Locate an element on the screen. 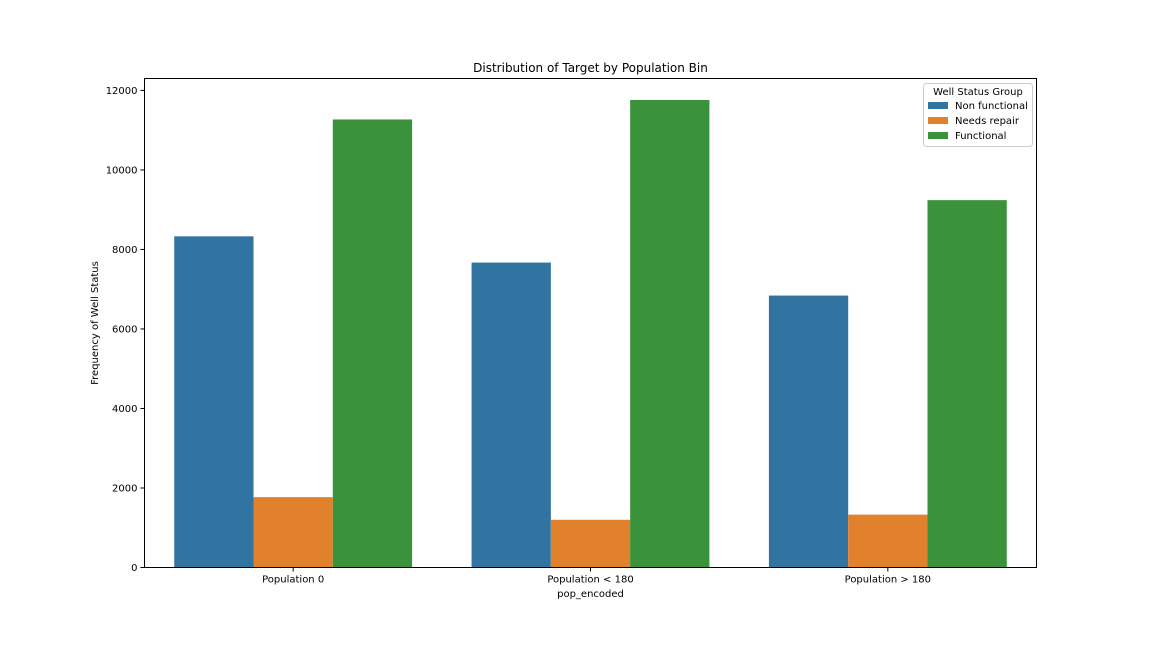  y-tick-label: 8000 is located at coordinates (124, 250).